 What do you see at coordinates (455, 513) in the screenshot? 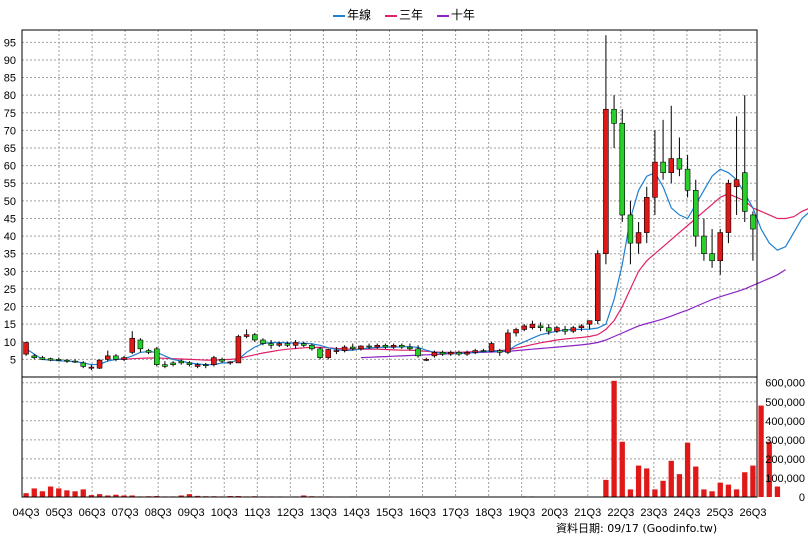
I see `x-tick-label: 17Q3` at bounding box center [455, 513].